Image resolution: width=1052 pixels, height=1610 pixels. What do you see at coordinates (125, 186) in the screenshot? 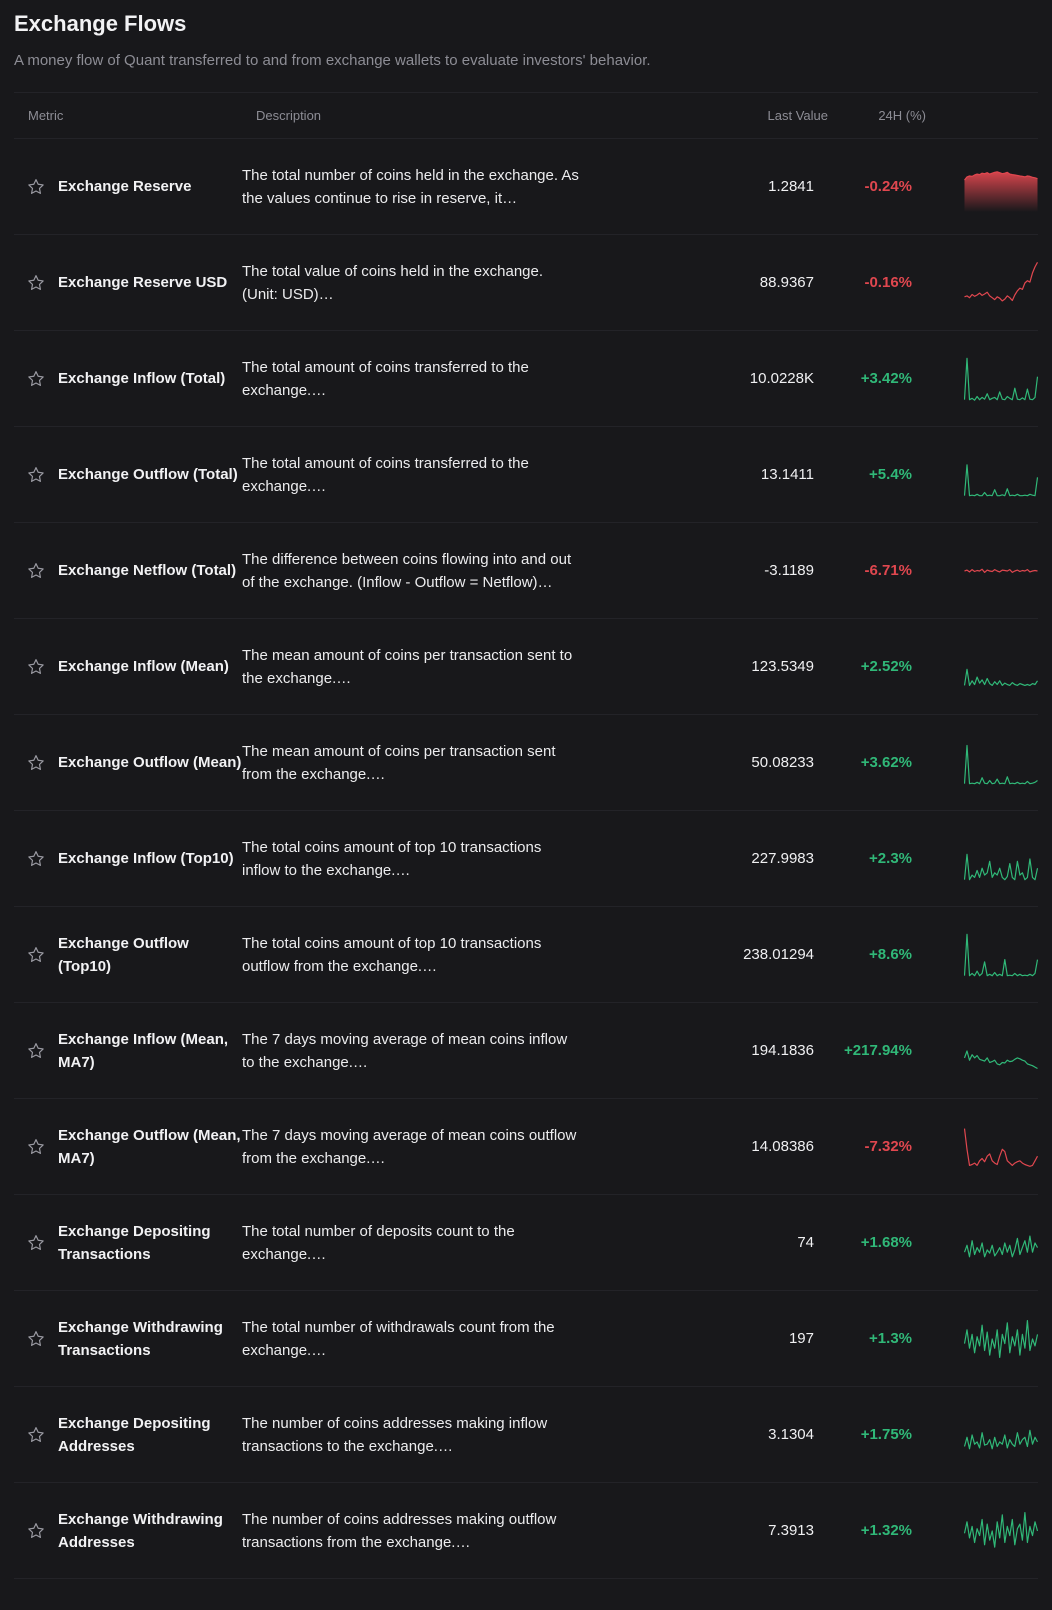
I see `metric-name: Exchange Reserve` at bounding box center [125, 186].